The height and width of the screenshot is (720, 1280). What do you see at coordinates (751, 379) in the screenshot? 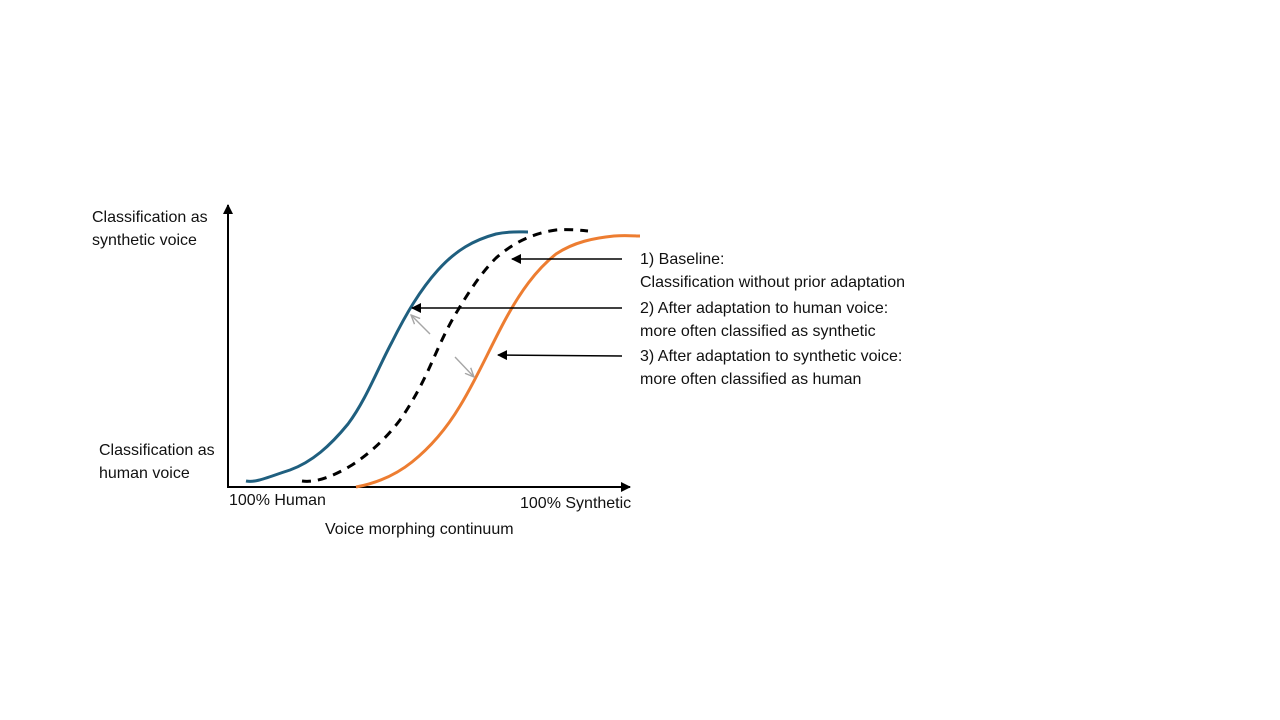
I see `annotation-synthetic-adapted-line-2: more often classified as human` at bounding box center [751, 379].